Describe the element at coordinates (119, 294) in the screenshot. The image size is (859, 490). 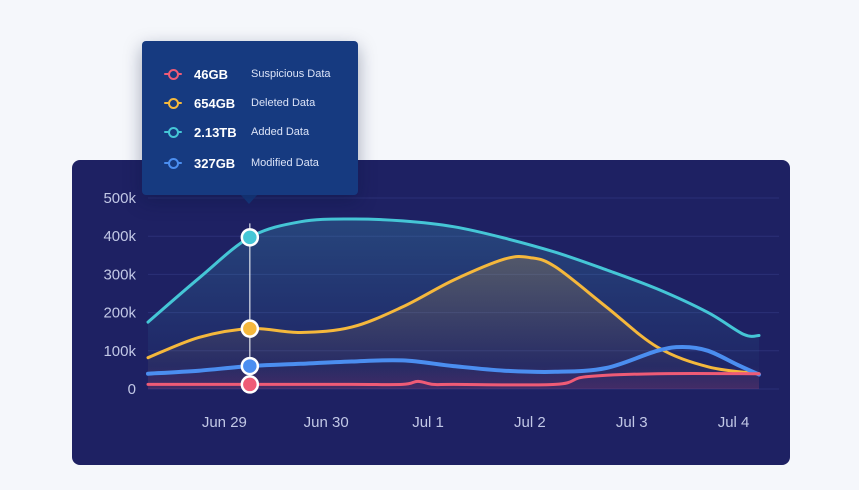
I see `y-axis-ticks: 0 100k 200k 300k 400k 500k` at that location.